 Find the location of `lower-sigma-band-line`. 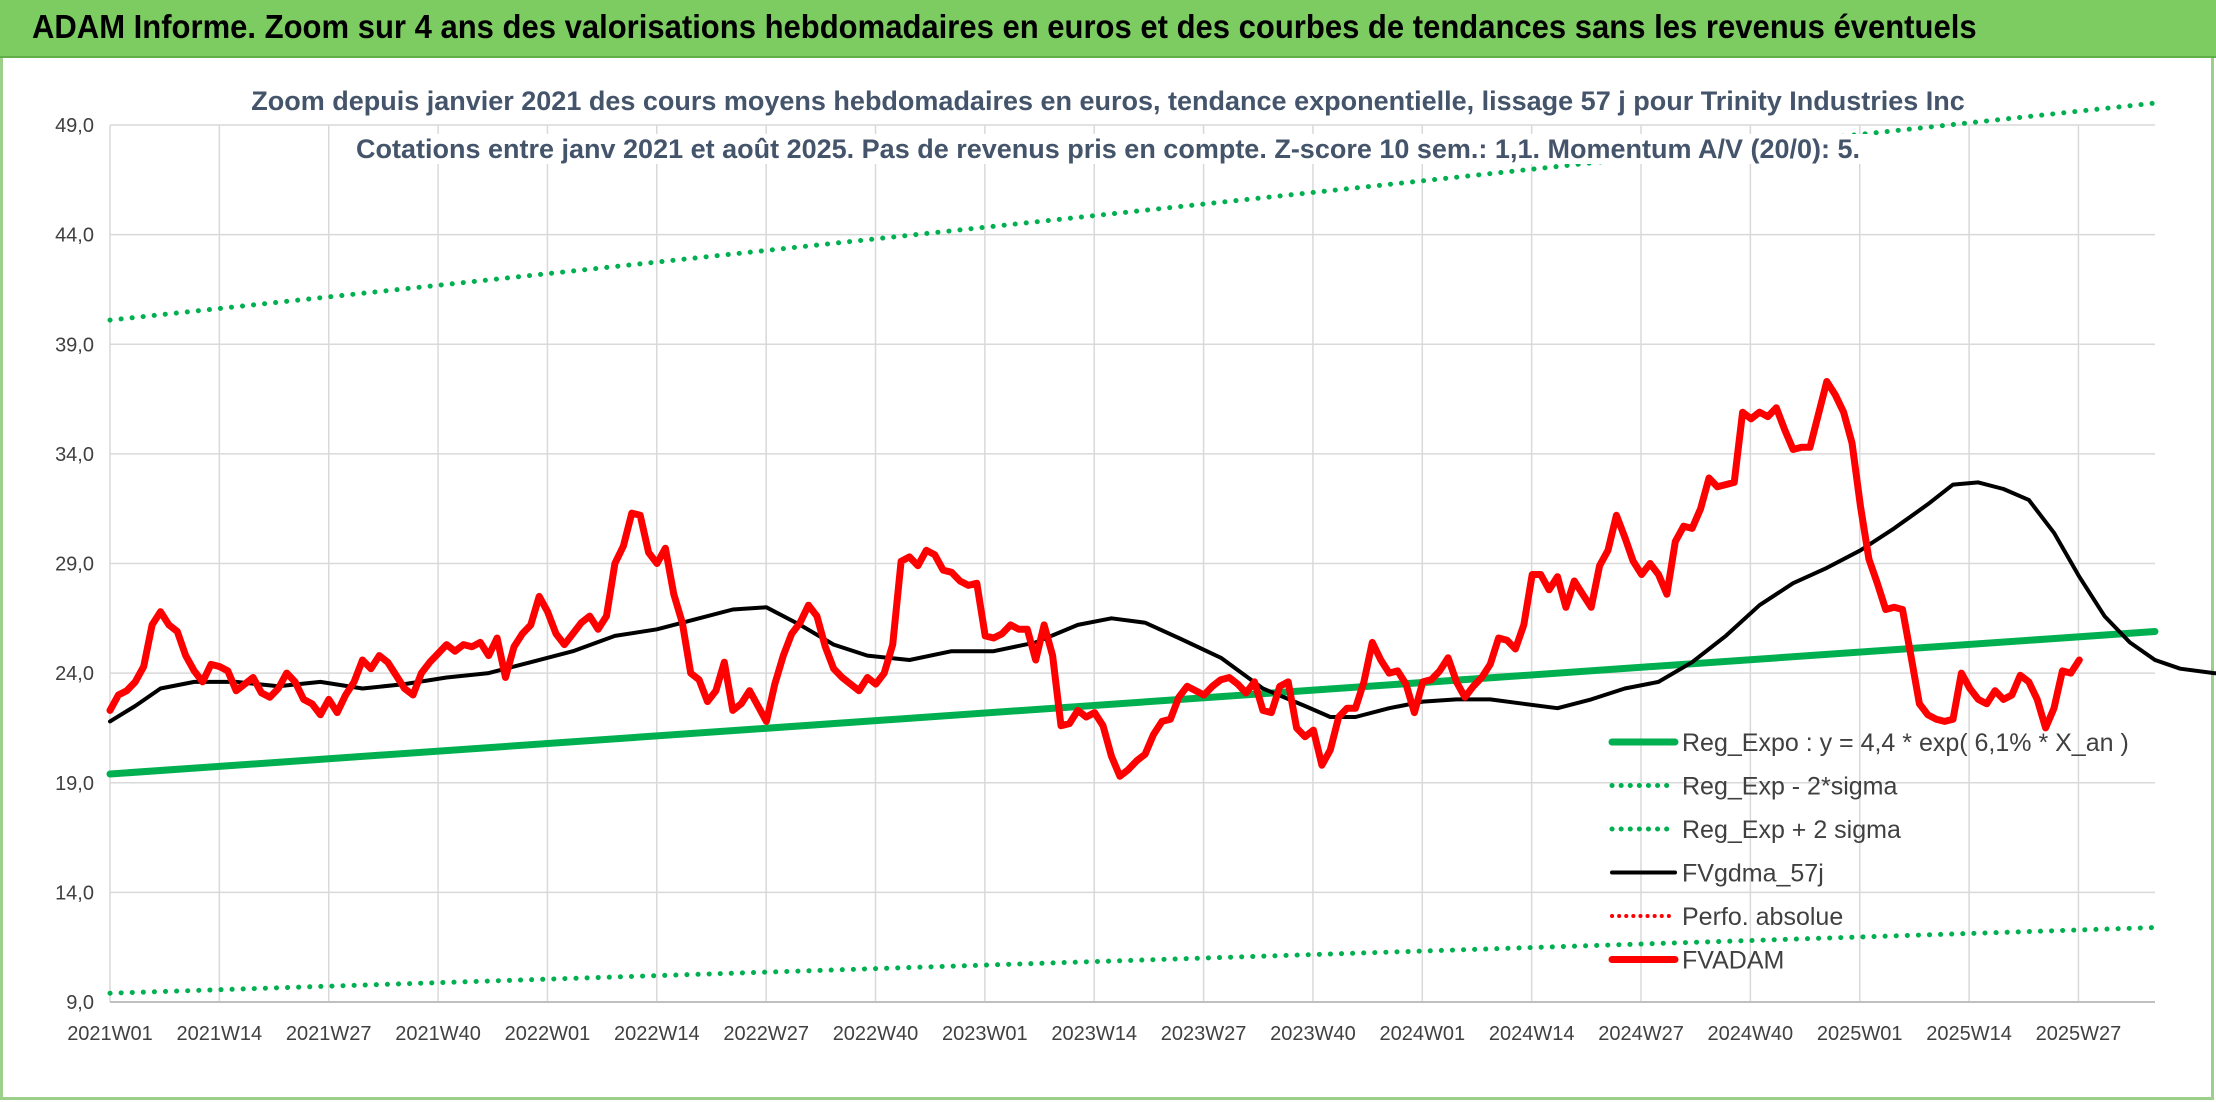

lower-sigma-band-line is located at coordinates (1132, 960).